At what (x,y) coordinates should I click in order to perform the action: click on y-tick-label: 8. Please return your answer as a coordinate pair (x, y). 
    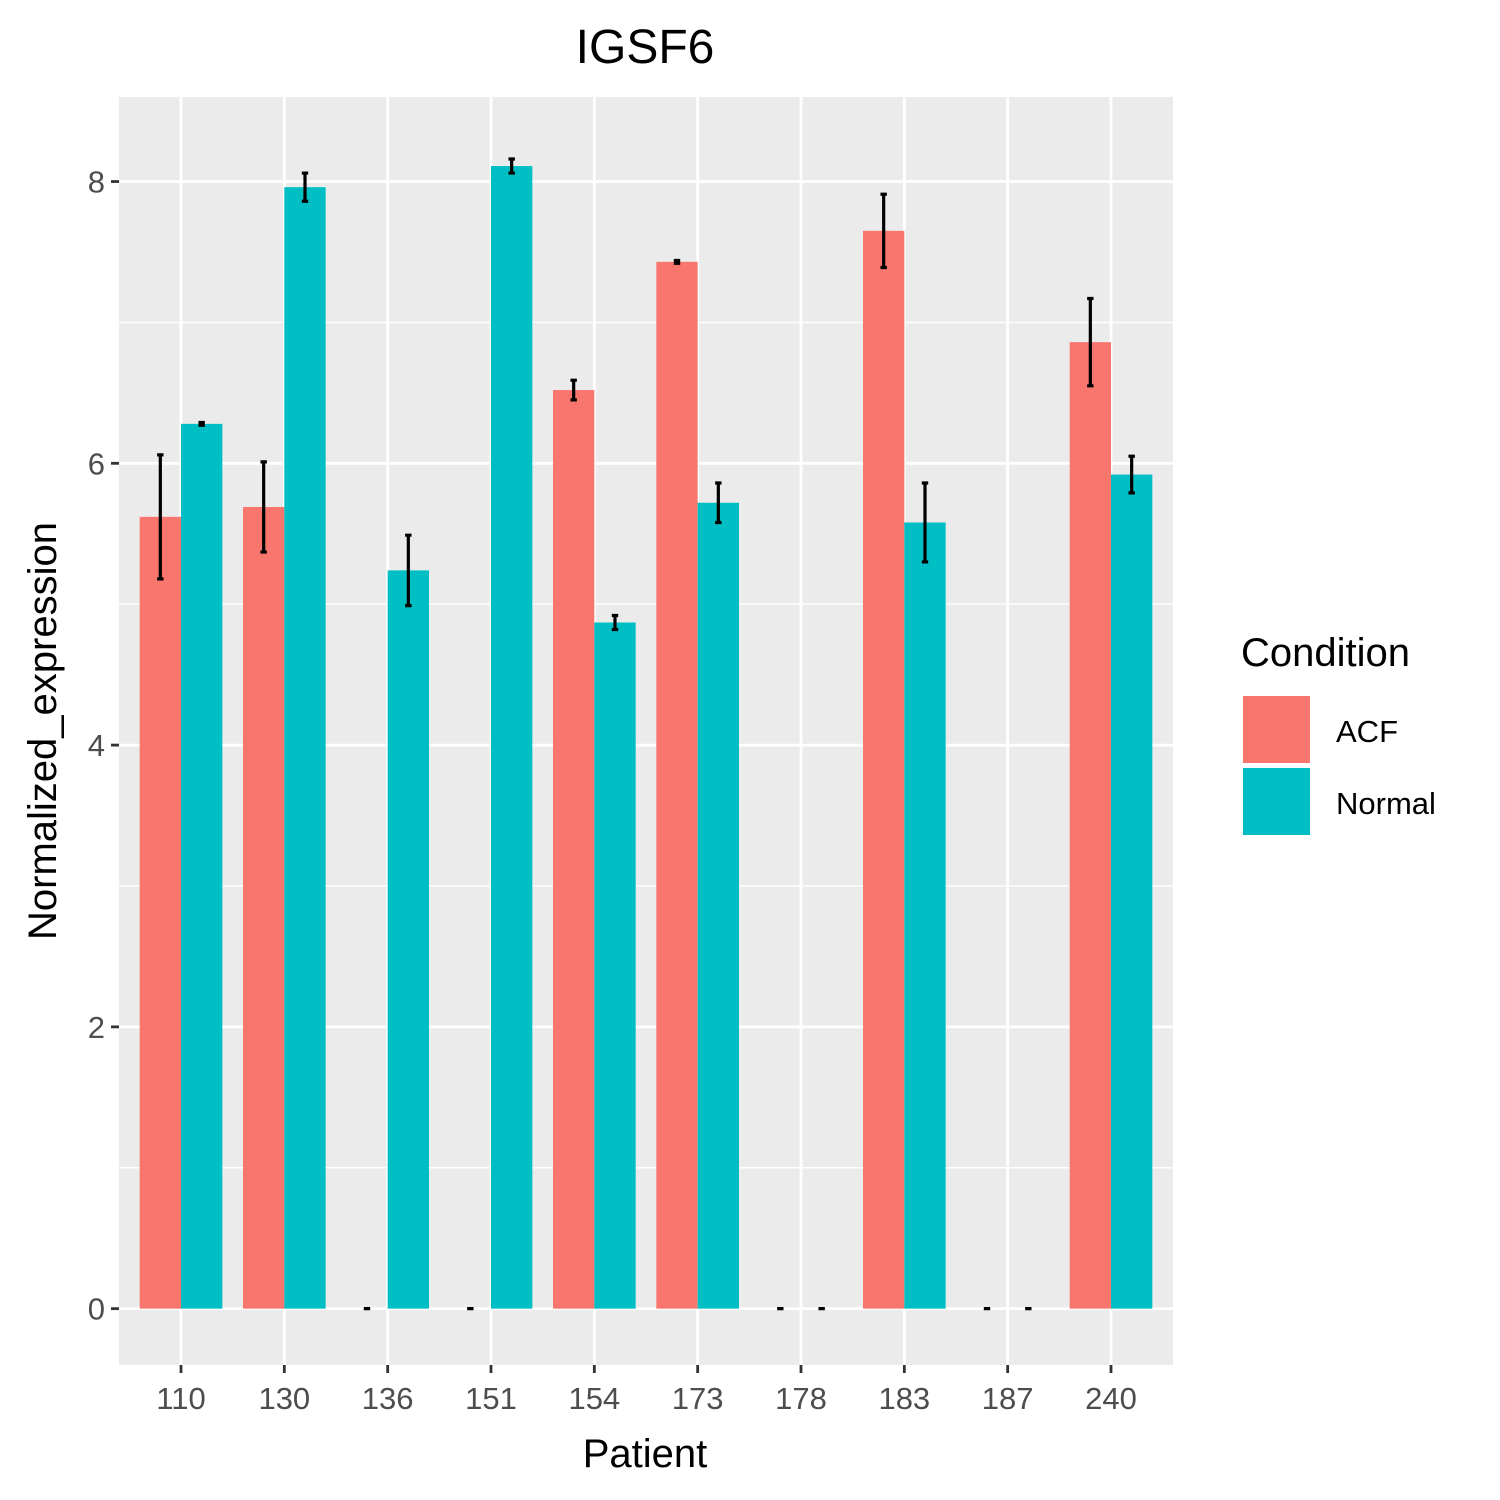
    Looking at the image, I should click on (96, 182).